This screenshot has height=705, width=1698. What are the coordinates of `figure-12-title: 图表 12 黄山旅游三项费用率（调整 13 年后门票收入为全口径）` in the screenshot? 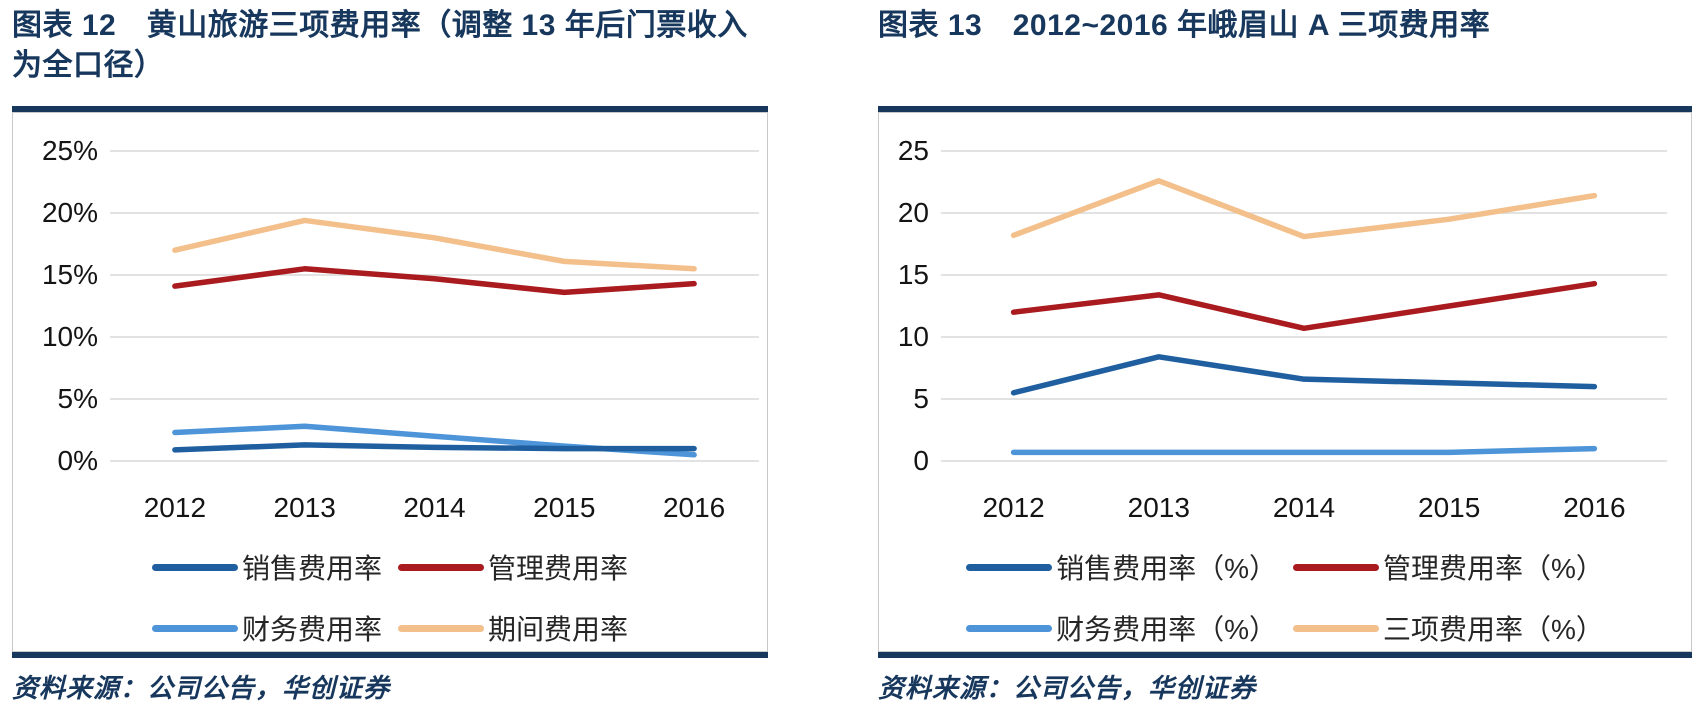 It's located at (380, 45).